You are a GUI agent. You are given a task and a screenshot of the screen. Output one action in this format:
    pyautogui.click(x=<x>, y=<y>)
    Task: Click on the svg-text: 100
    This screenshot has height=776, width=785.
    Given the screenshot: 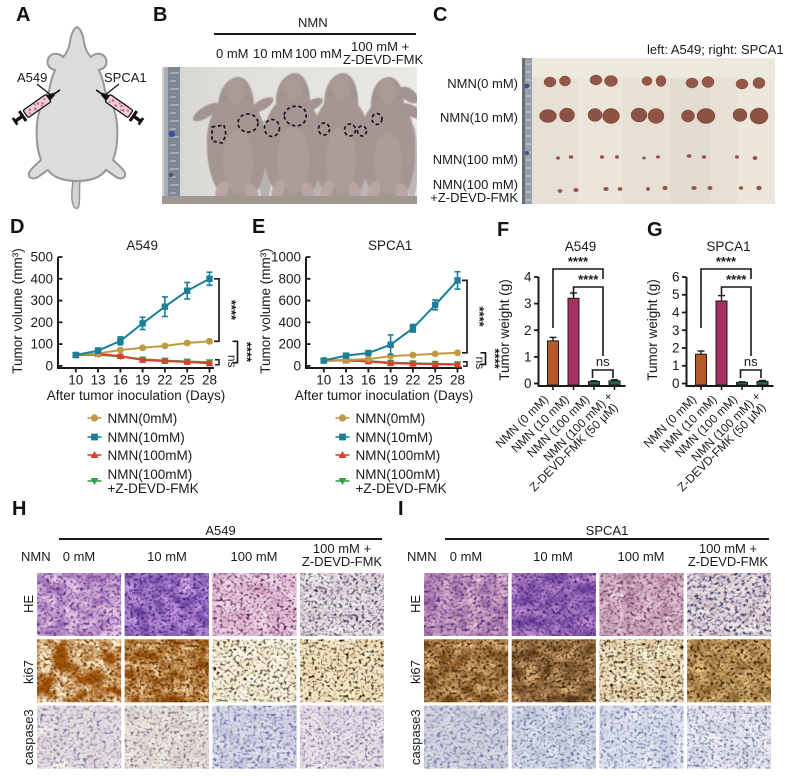 What is the action you would take?
    pyautogui.click(x=41, y=344)
    